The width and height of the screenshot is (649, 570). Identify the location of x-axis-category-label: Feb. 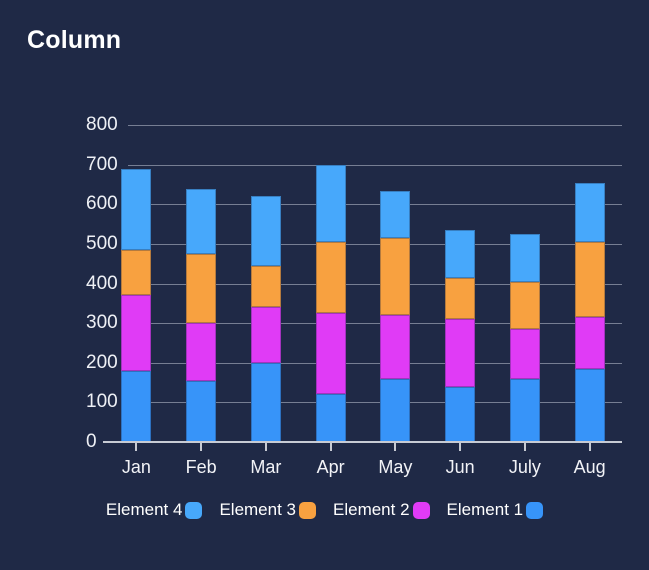
(201, 467).